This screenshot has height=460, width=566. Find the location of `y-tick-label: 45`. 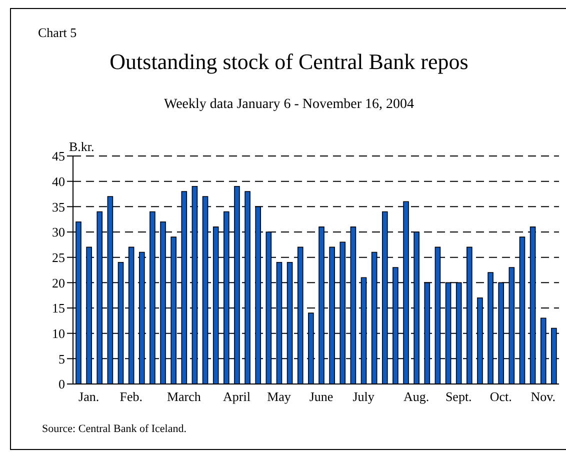

y-tick-label: 45 is located at coordinates (58, 156).